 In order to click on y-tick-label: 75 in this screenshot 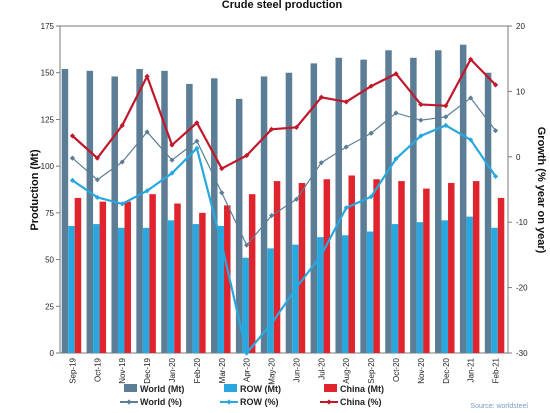, I will do `click(49, 213)`.